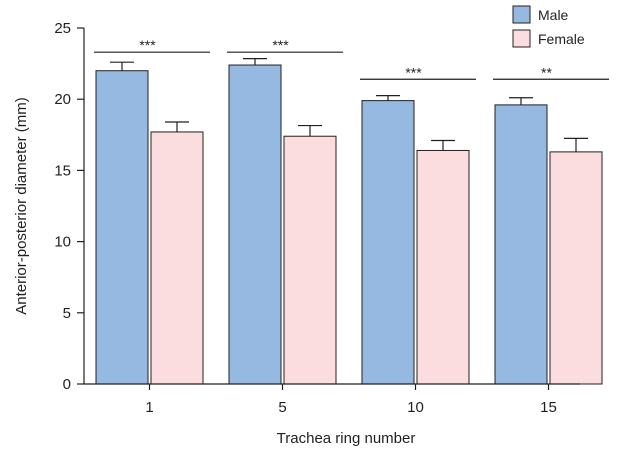 The height and width of the screenshot is (451, 621). Describe the element at coordinates (553, 15) in the screenshot. I see `legend-label-male: Male` at that location.